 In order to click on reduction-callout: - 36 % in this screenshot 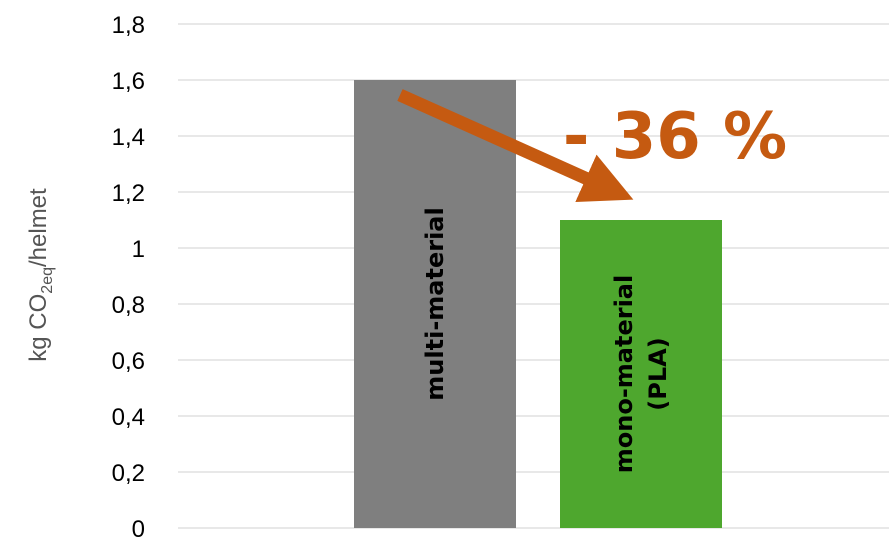, I will do `click(675, 137)`.